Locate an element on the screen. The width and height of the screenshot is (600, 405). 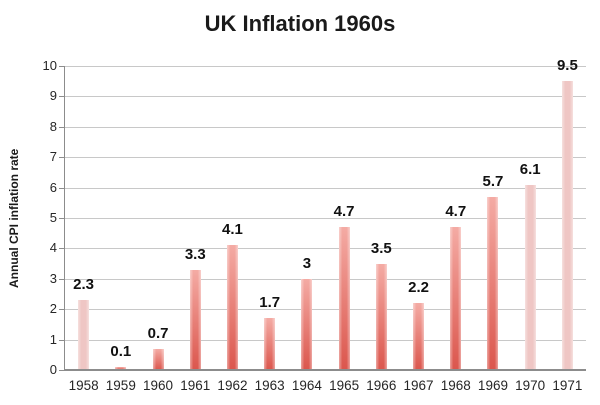
x-tick-label: 1969 is located at coordinates (492, 385).